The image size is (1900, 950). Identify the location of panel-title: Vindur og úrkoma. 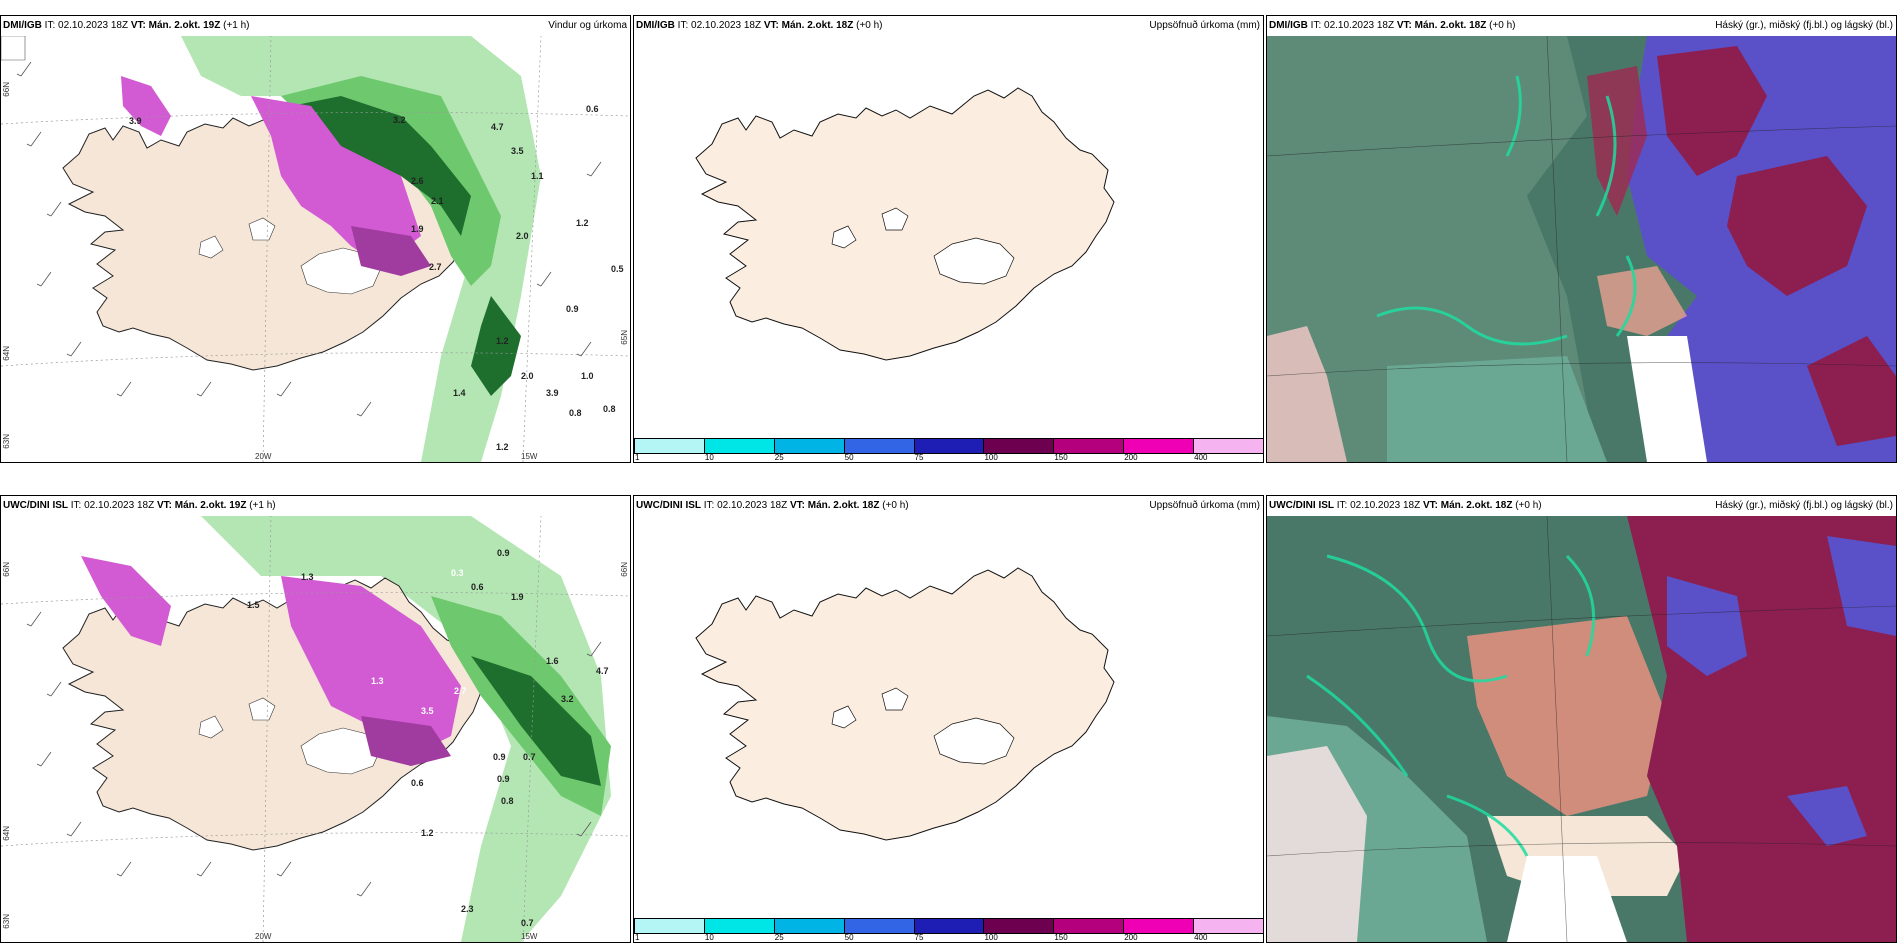
(587, 25).